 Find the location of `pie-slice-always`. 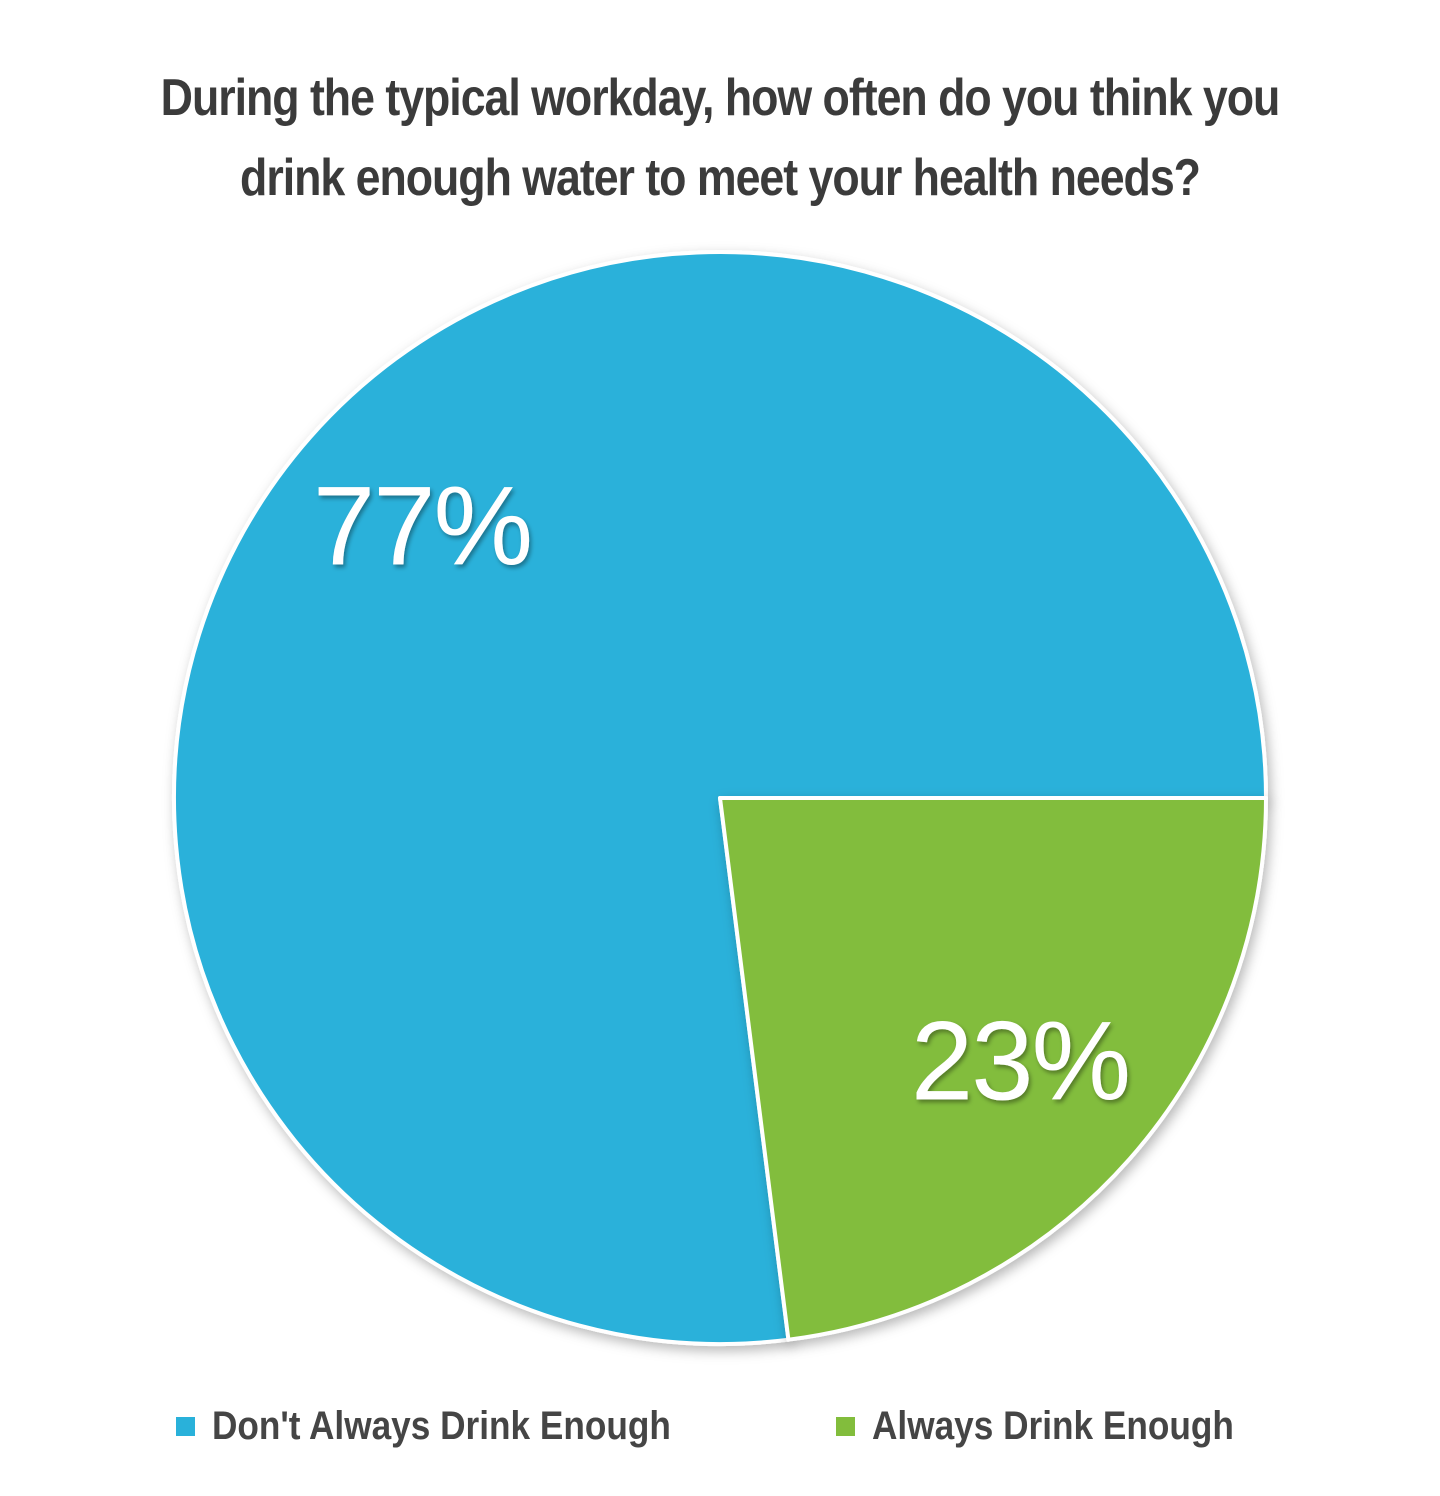

pie-slice-always is located at coordinates (993, 1069).